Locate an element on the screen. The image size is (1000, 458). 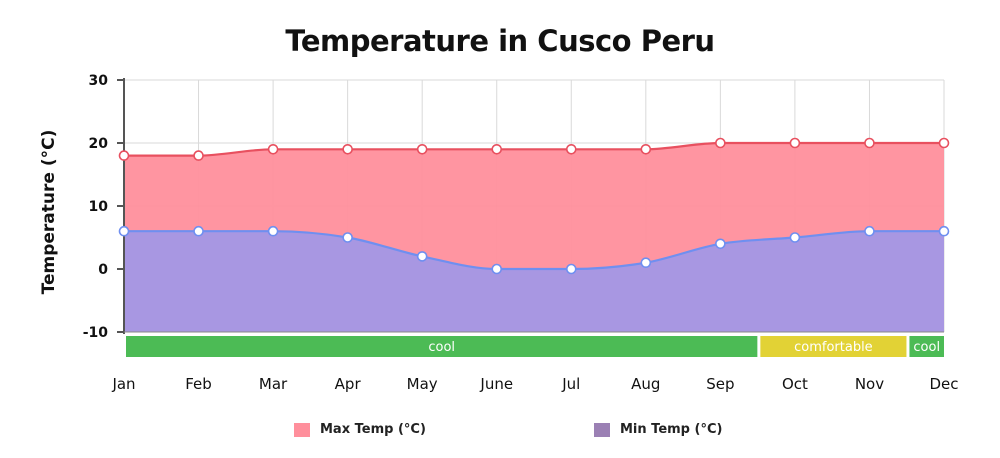
y-tick-label-20: 20 is located at coordinates (99, 144).